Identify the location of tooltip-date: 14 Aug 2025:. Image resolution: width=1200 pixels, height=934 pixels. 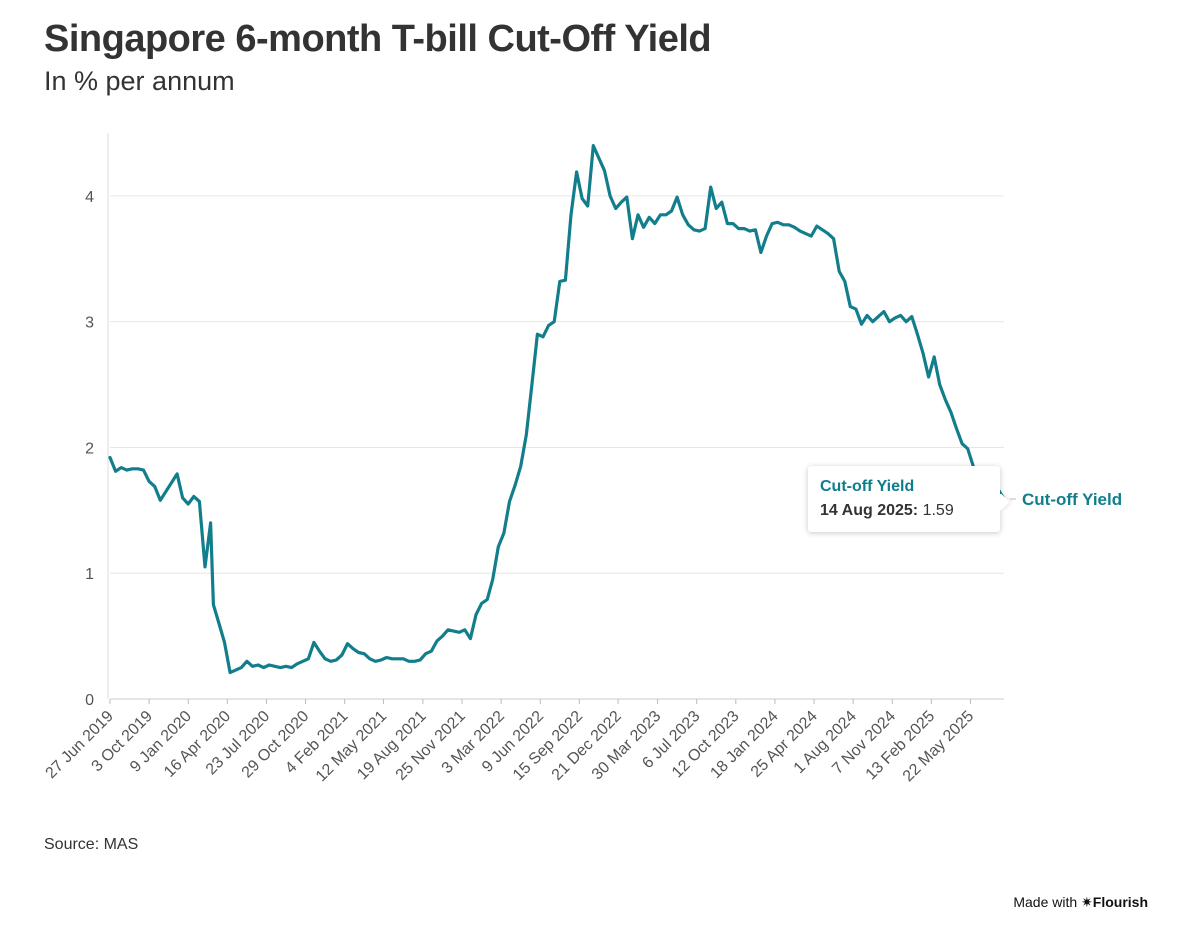
(869, 510).